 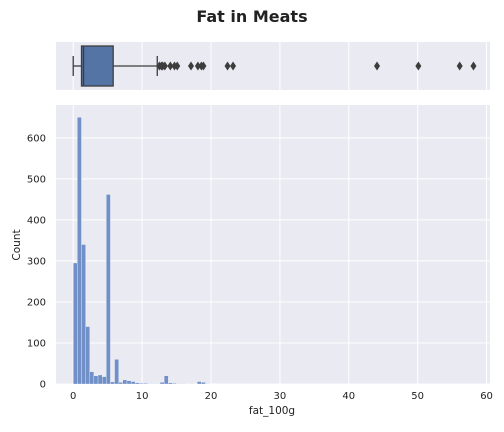 I want to click on y-tick-label: 600, so click(x=36, y=138).